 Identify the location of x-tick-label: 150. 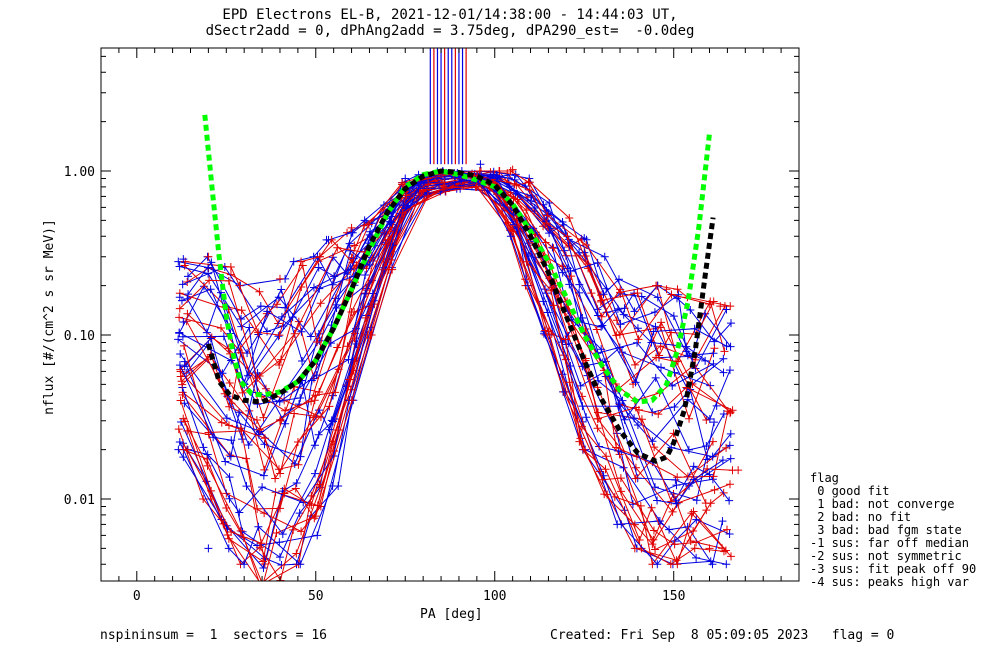
(673, 596).